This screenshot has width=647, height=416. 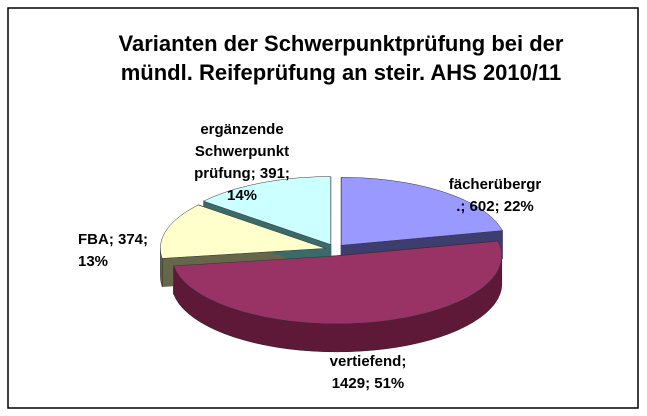 What do you see at coordinates (341, 43) in the screenshot?
I see `chart-title: Varianten der Schwerpunktprüfung bei der` at bounding box center [341, 43].